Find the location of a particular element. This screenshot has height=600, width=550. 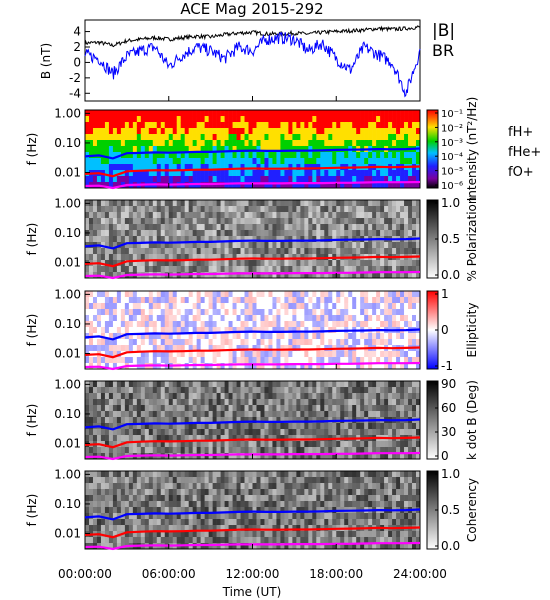

ellipticity-ylabel: f (Hz) is located at coordinates (32, 330).